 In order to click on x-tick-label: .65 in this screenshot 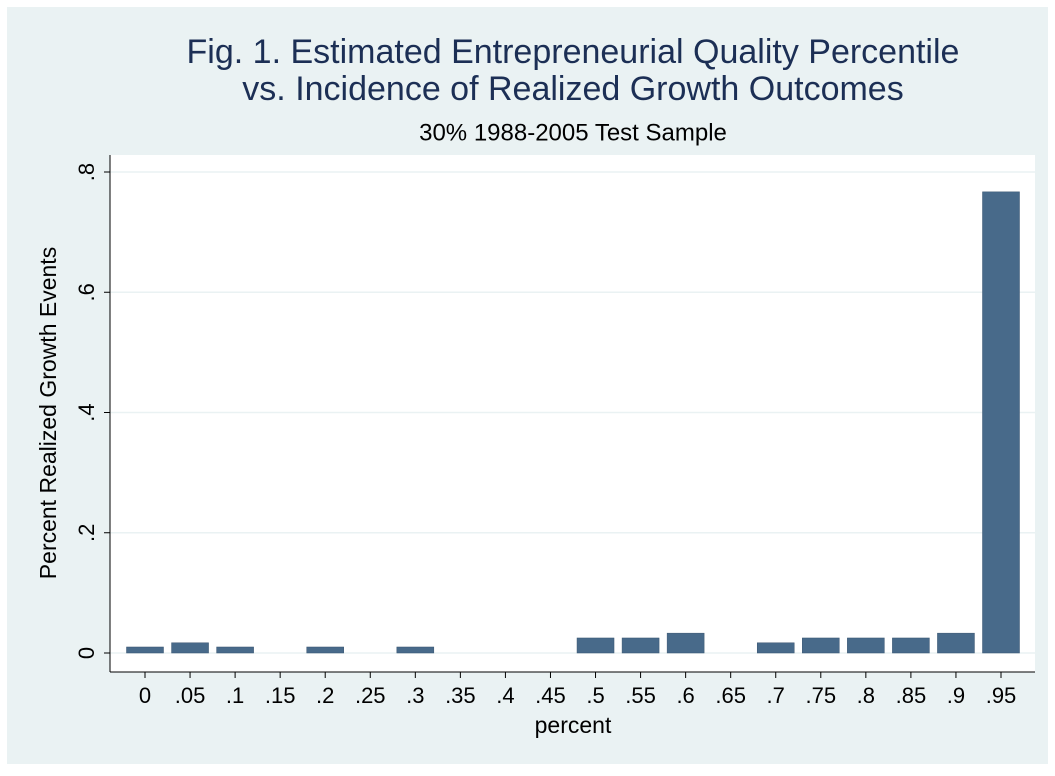, I will do `click(730, 695)`.